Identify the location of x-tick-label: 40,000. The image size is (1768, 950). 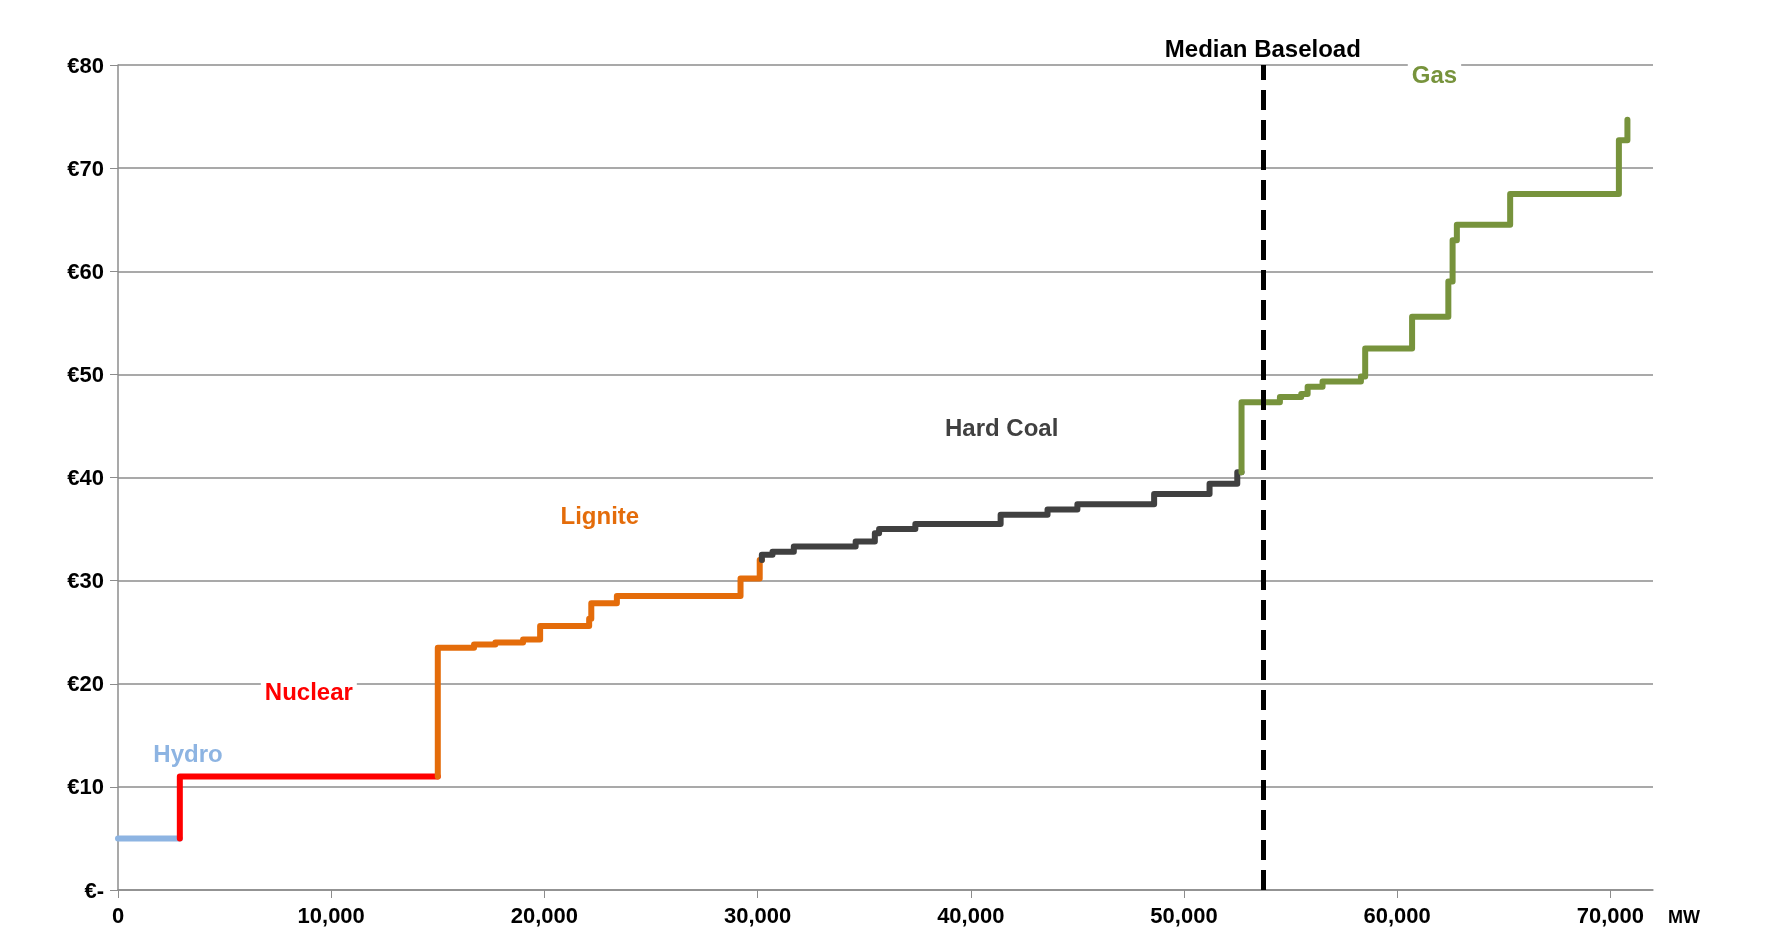
(971, 915).